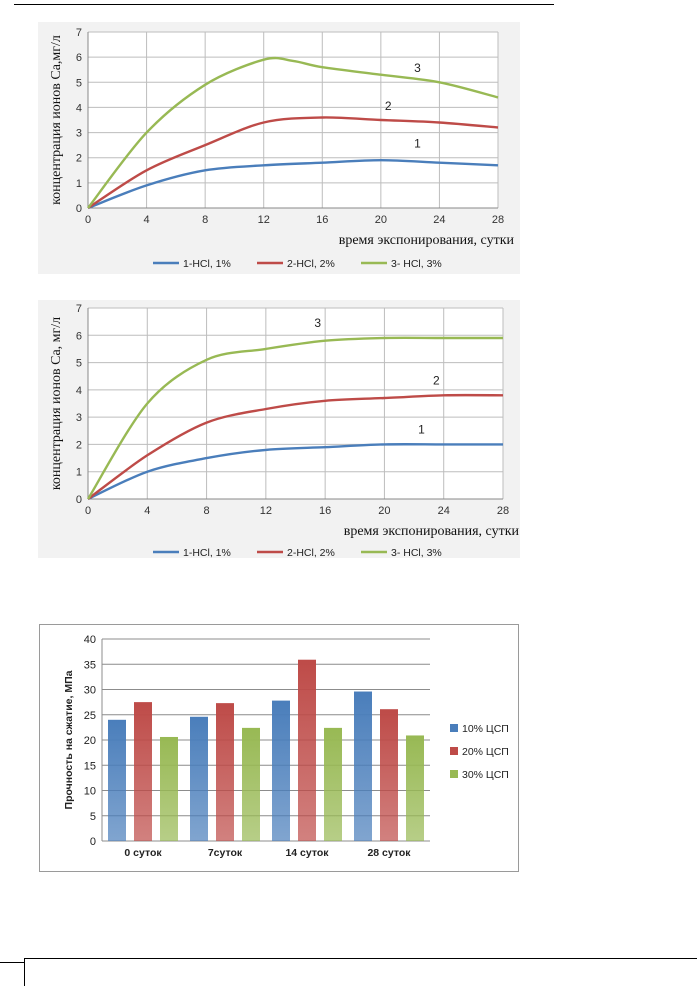 This screenshot has height=986, width=697. I want to click on chart3-bar-s3-c2, so click(251, 784).